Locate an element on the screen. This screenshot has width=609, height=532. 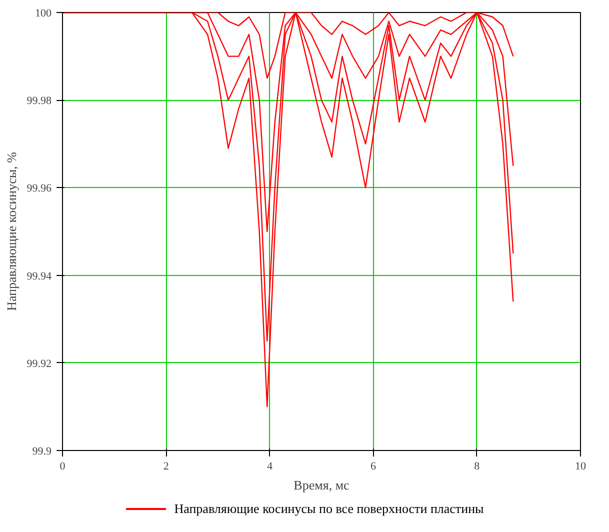
y-axis-title: Направляющие косинусы, % is located at coordinates (11, 231).